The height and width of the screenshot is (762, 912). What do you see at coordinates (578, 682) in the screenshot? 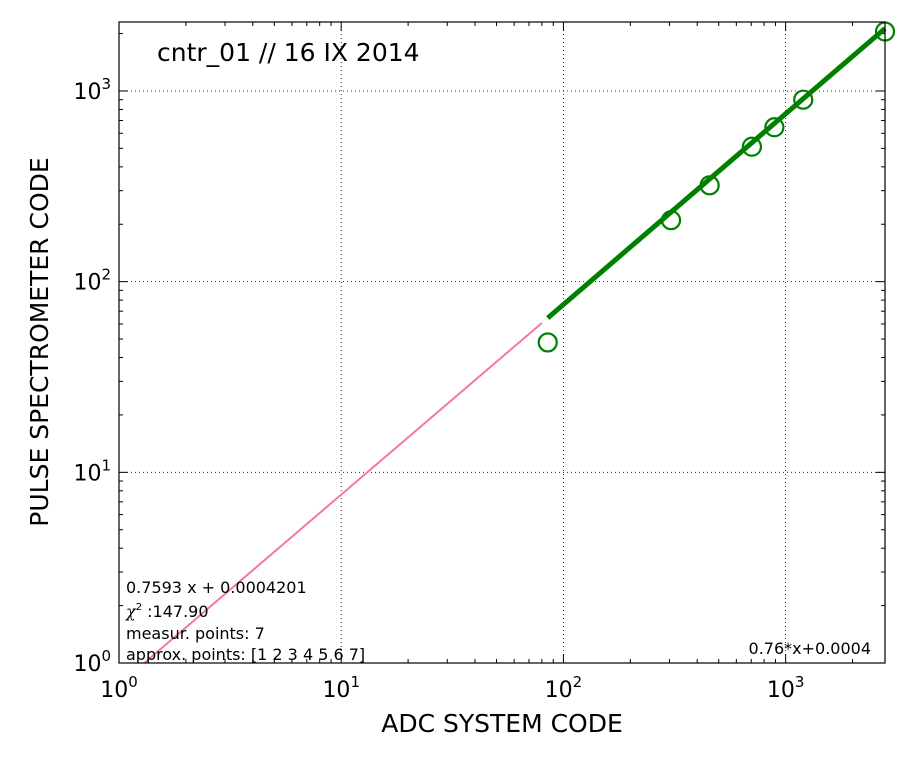
I see `x-tick-exponent: 2` at bounding box center [578, 682].